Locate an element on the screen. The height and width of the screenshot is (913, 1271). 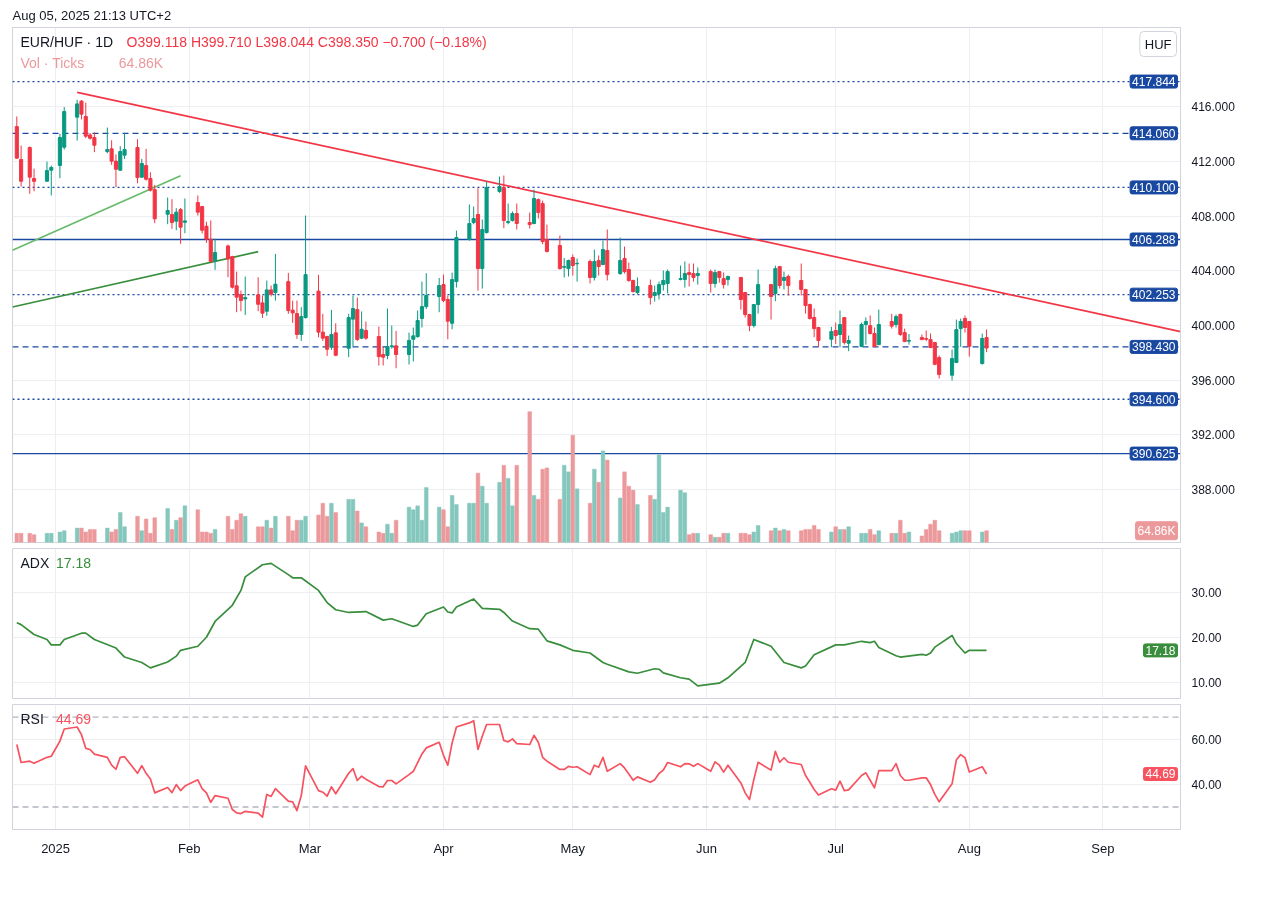
y-tick-label: 392.000 is located at coordinates (1213, 435).